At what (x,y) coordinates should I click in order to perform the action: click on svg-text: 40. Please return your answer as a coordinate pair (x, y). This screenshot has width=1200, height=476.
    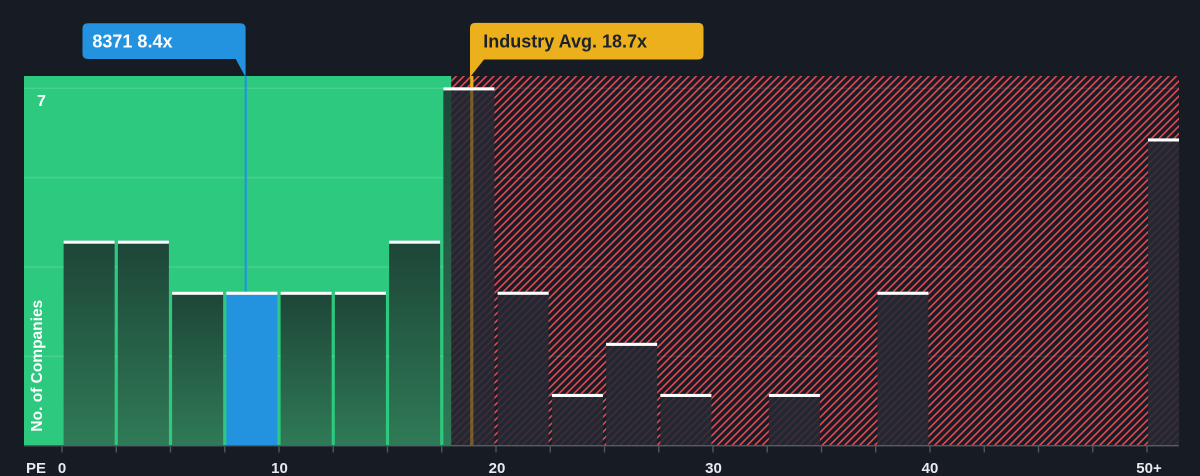
    Looking at the image, I should click on (930, 468).